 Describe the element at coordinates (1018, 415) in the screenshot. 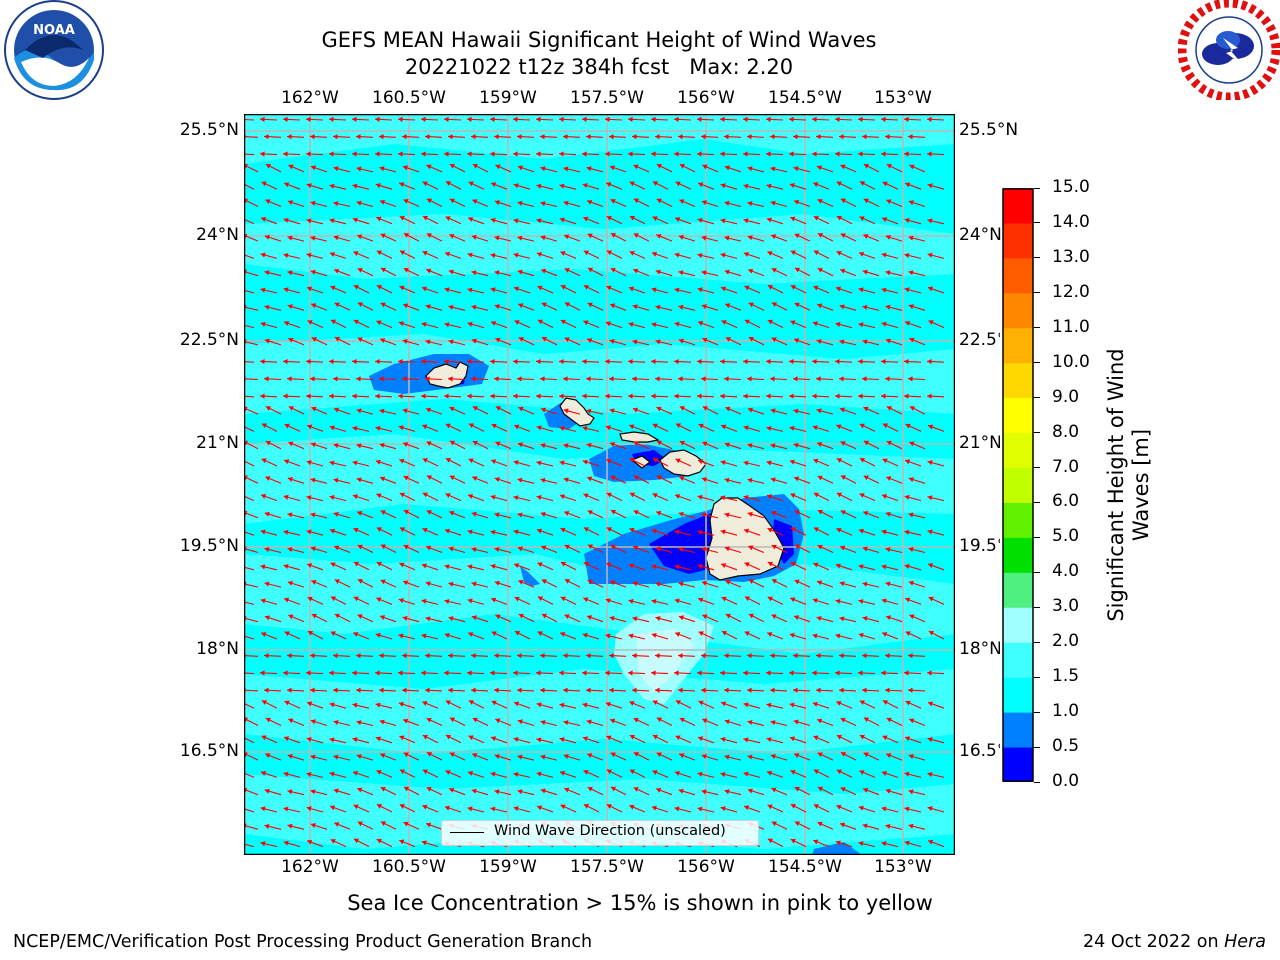

I see `colorbar-segment` at that location.